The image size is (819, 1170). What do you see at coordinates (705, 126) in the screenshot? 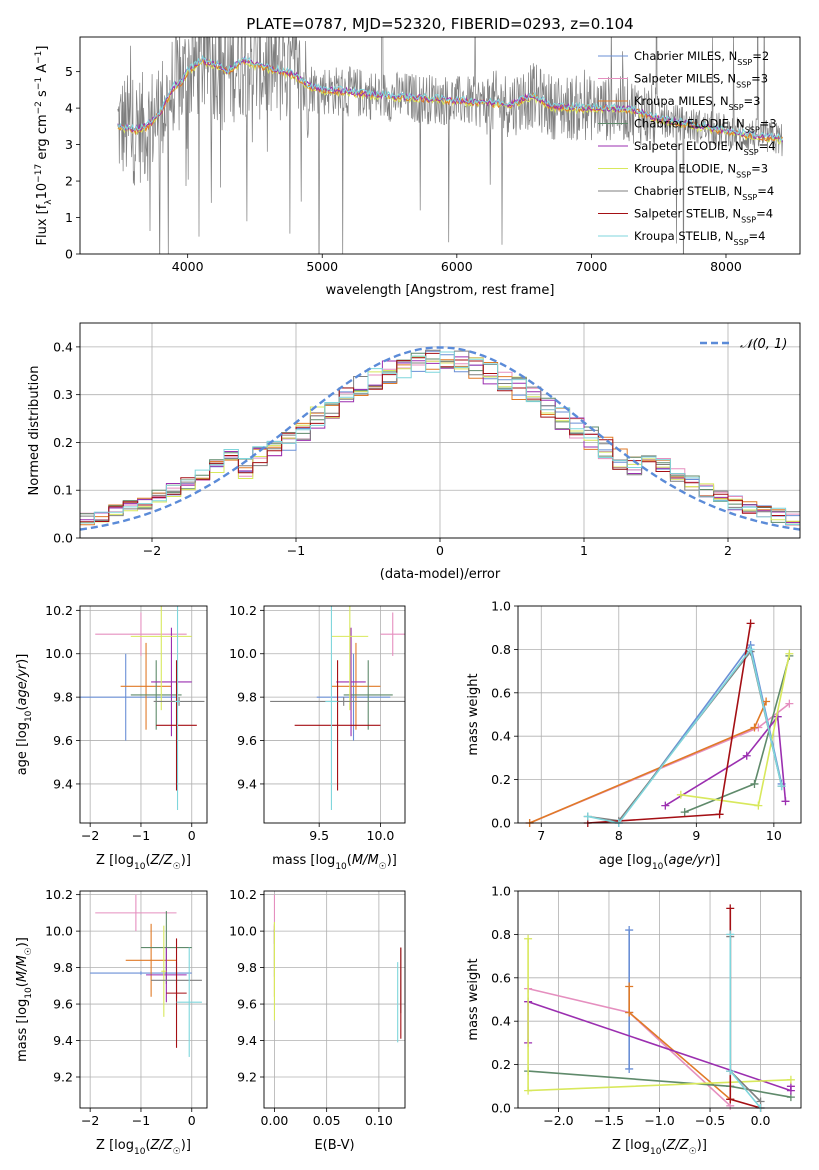
I see `legend-entry: Chabrier ELODIE, NSSP=3` at bounding box center [705, 126].